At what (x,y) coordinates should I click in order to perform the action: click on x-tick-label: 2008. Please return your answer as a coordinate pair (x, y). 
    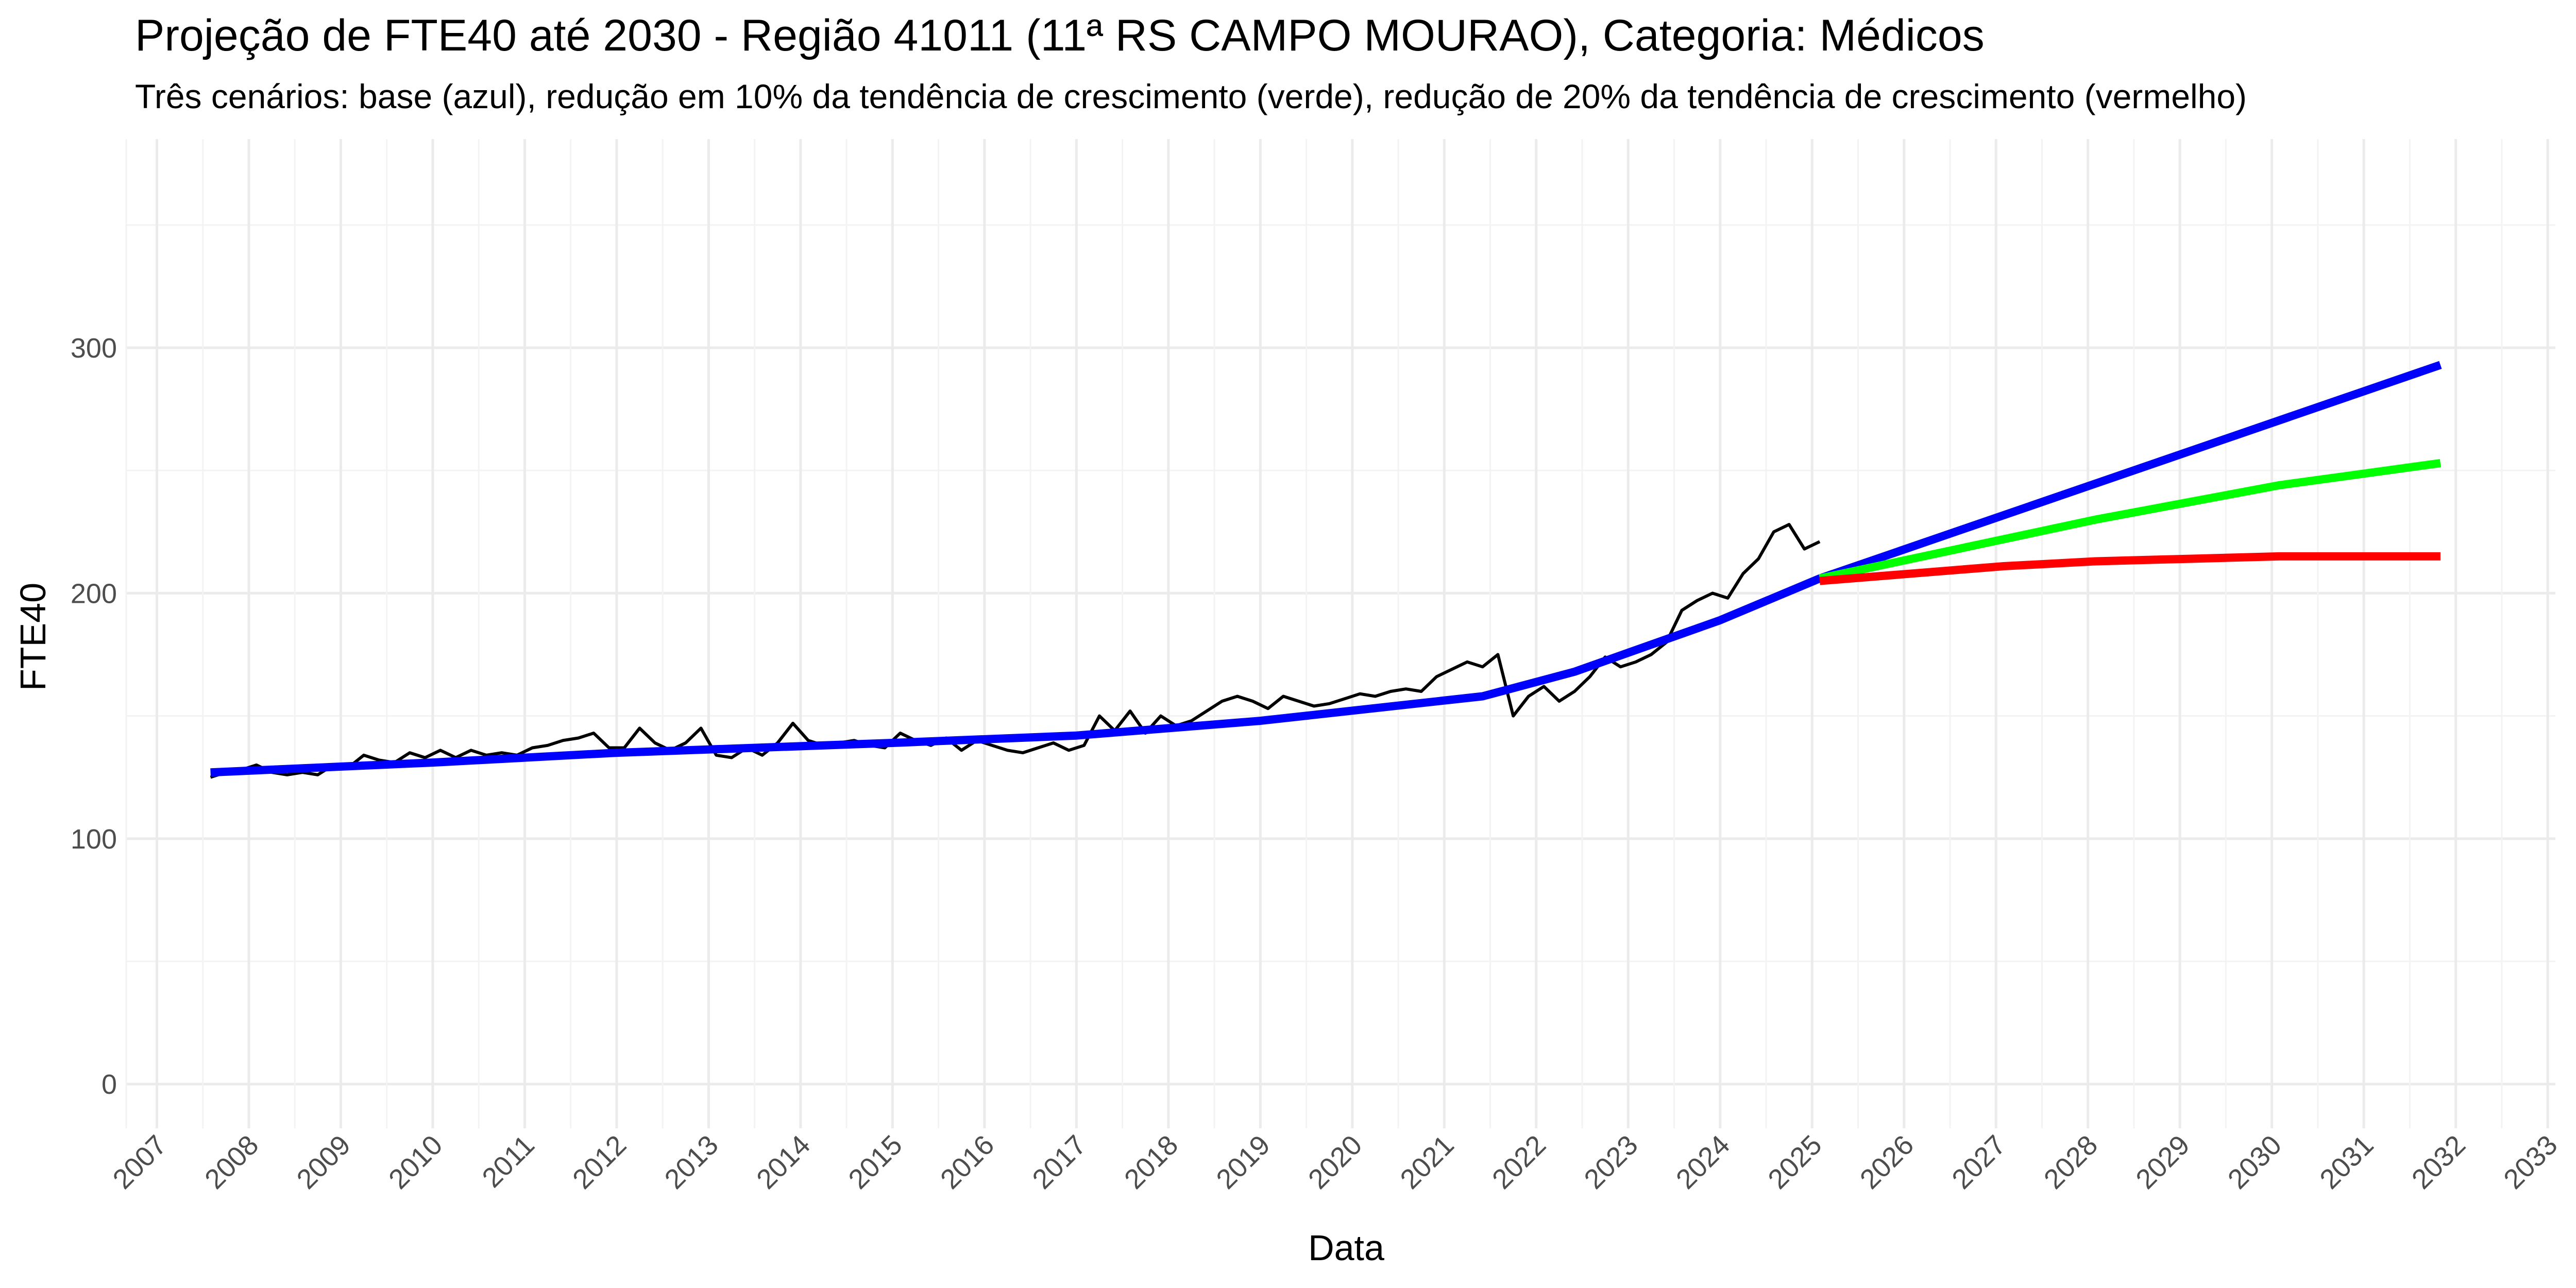
    Looking at the image, I should click on (231, 1162).